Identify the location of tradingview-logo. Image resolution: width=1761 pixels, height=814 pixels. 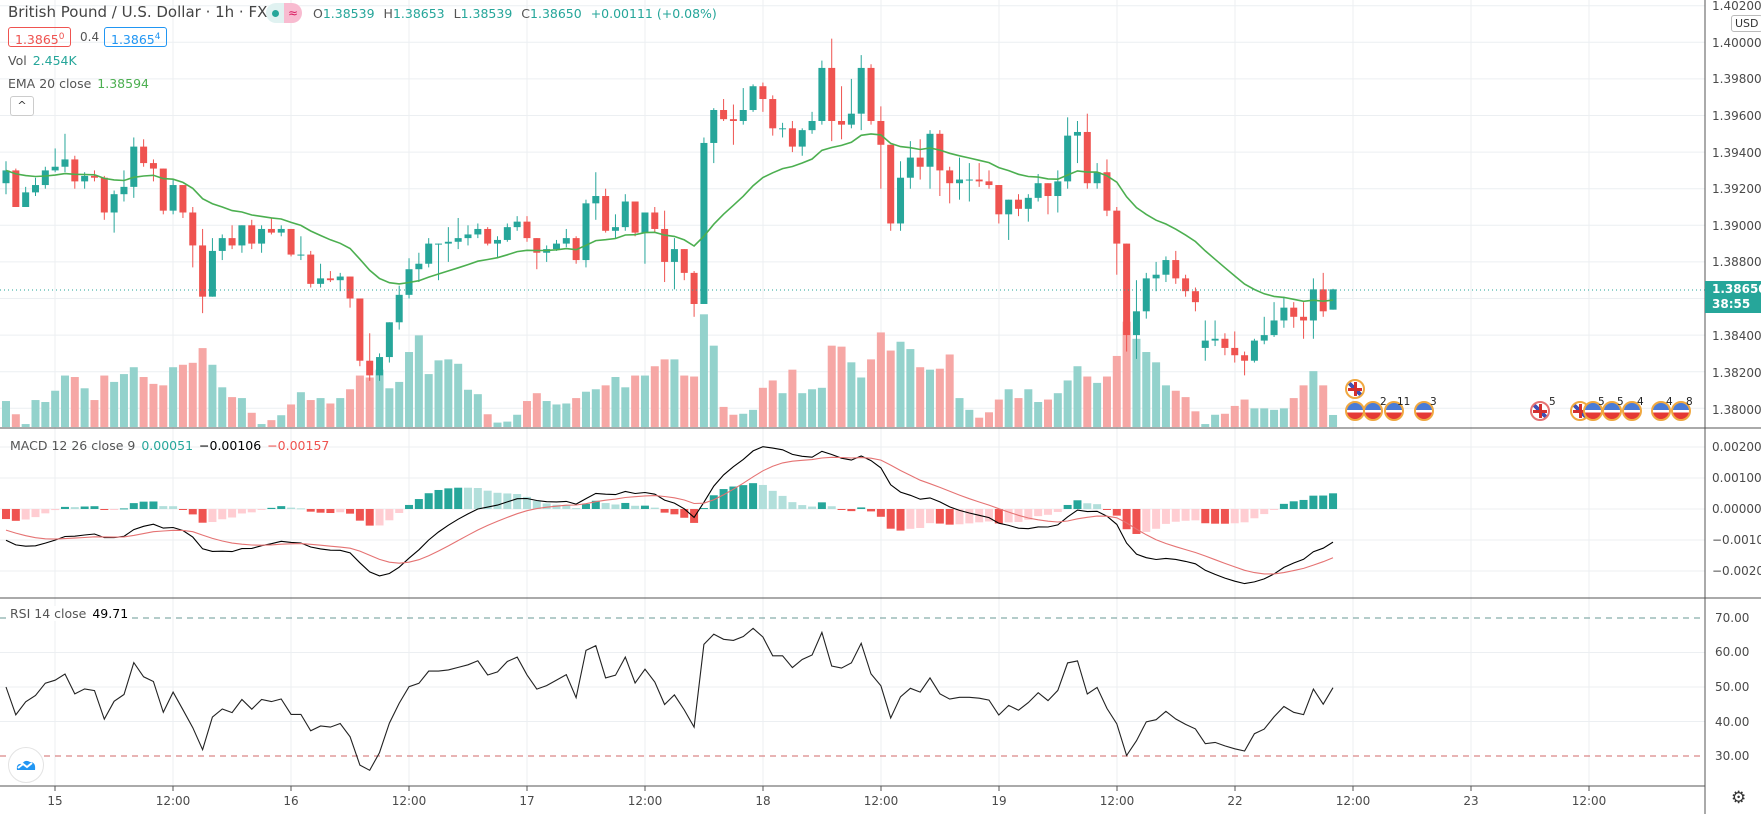
(26, 765).